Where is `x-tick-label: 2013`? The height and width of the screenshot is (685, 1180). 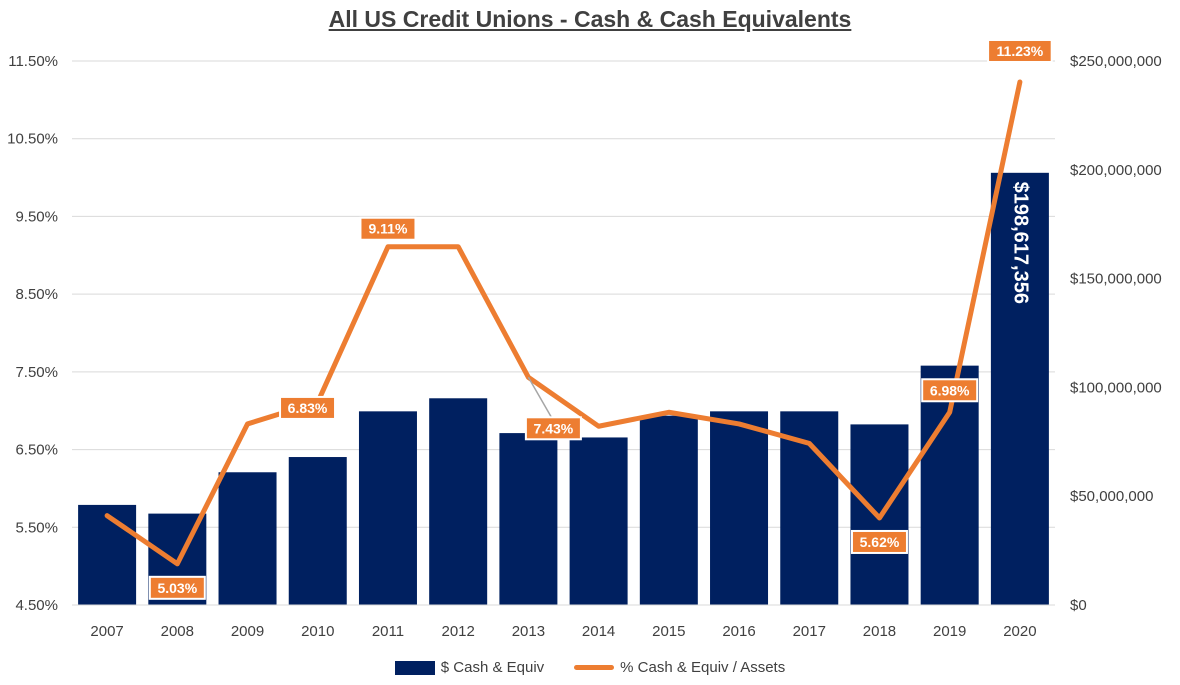
x-tick-label: 2013 is located at coordinates (528, 631).